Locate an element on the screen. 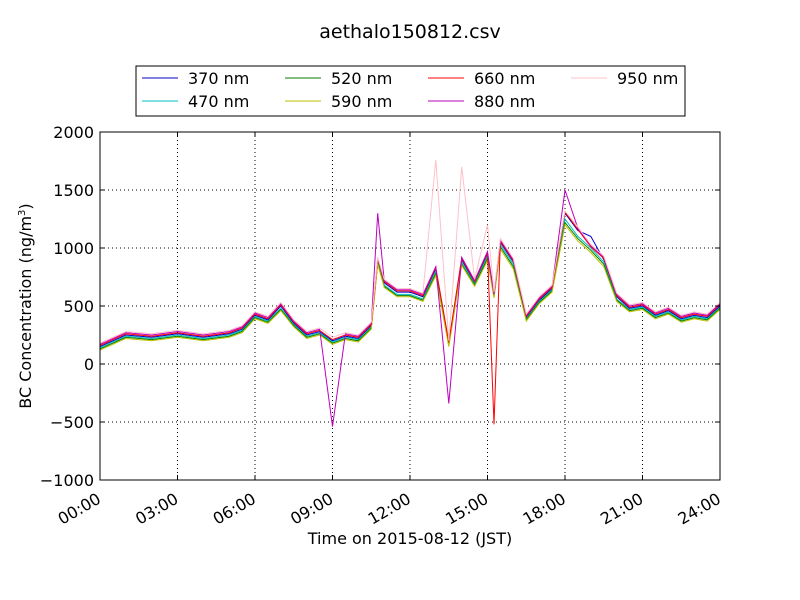 Image resolution: width=800 pixels, height=600 pixels. legend-label: 950 nm is located at coordinates (647, 78).